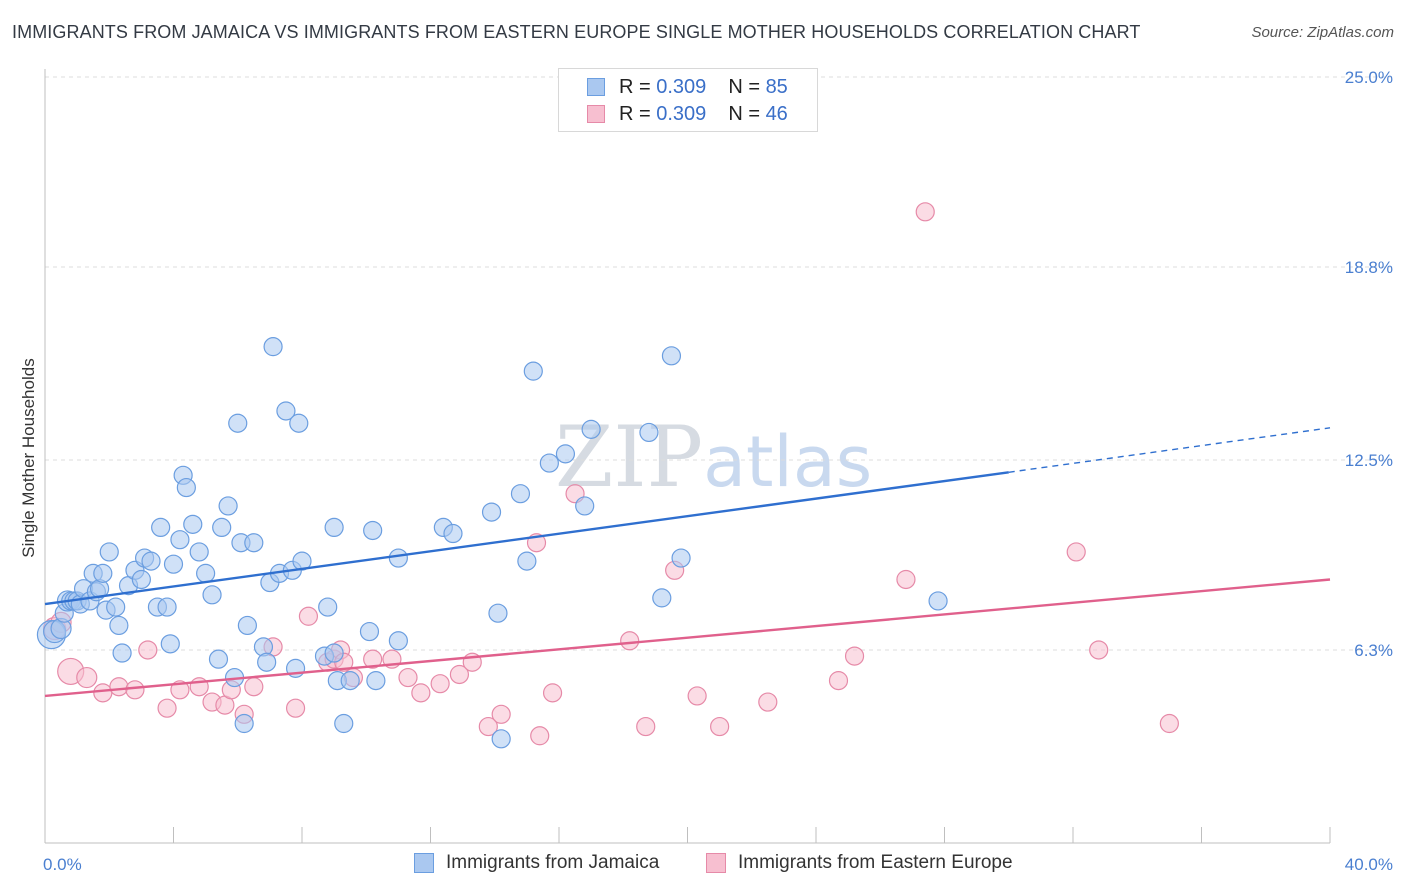  I want to click on y-tick-label: 6.3%, so click(1373, 650).